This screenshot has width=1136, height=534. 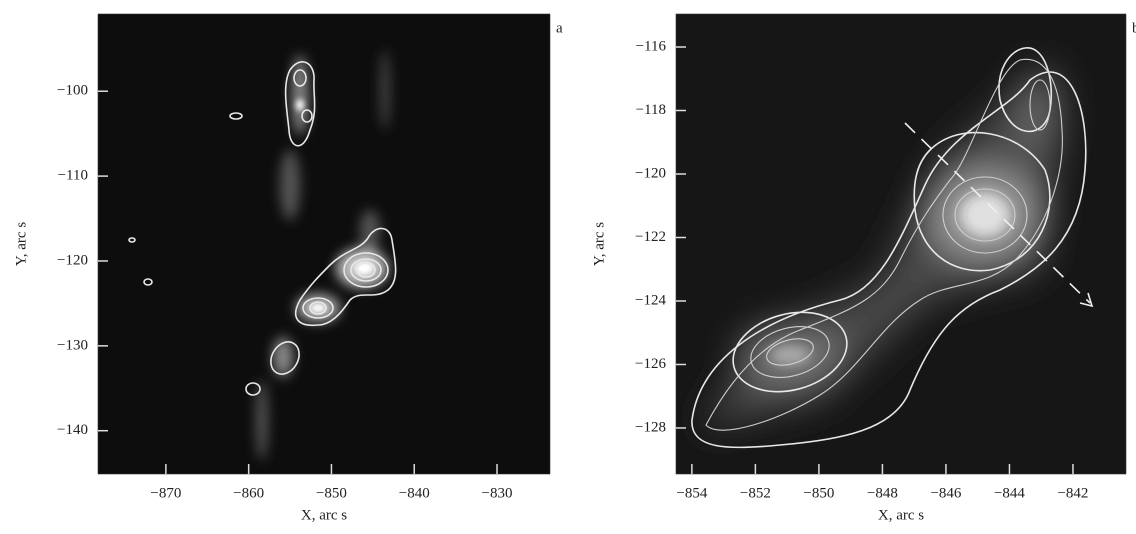 What do you see at coordinates (414, 493) in the screenshot?
I see `x-tick-label: −840` at bounding box center [414, 493].